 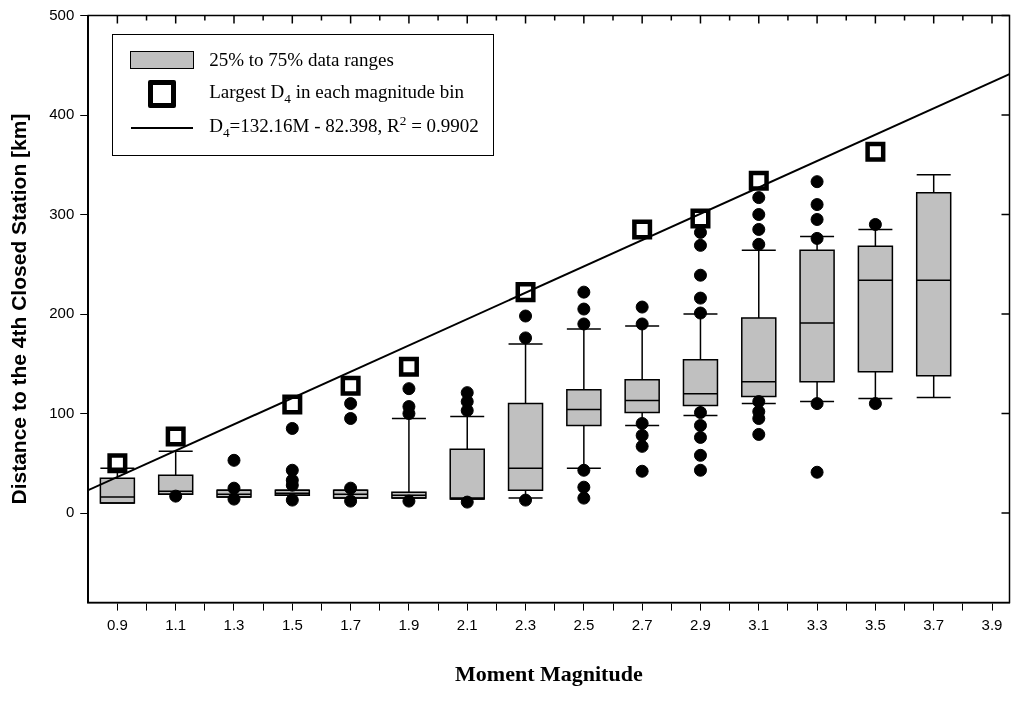 I want to click on y-tick-label: 300, so click(x=62, y=213).